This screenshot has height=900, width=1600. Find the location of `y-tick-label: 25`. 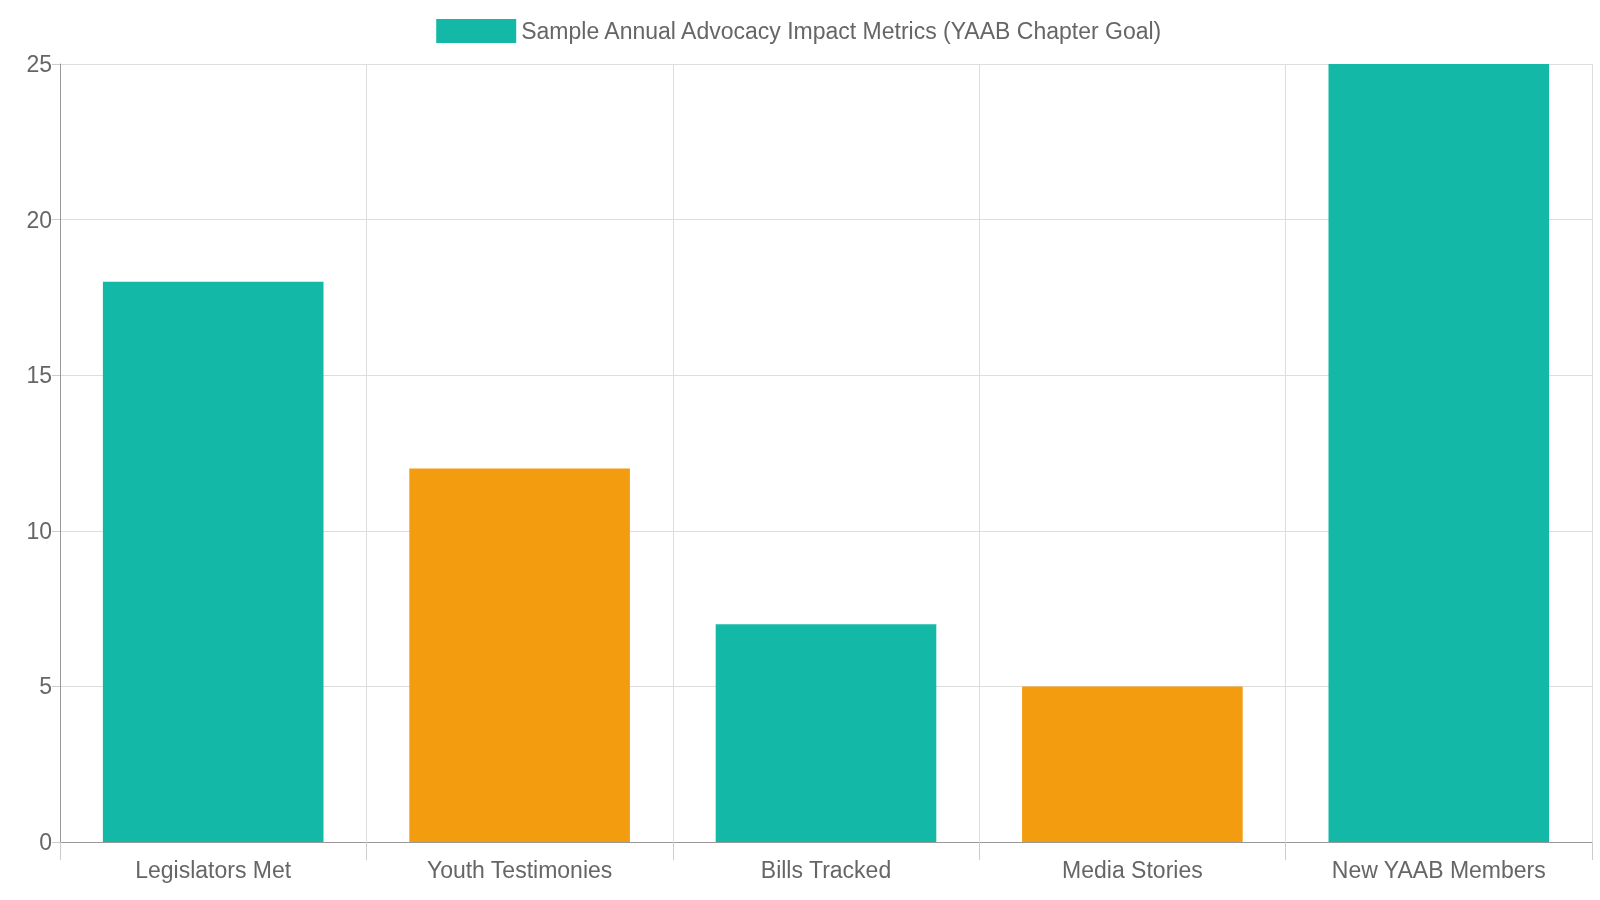

y-tick-label: 25 is located at coordinates (39, 64).